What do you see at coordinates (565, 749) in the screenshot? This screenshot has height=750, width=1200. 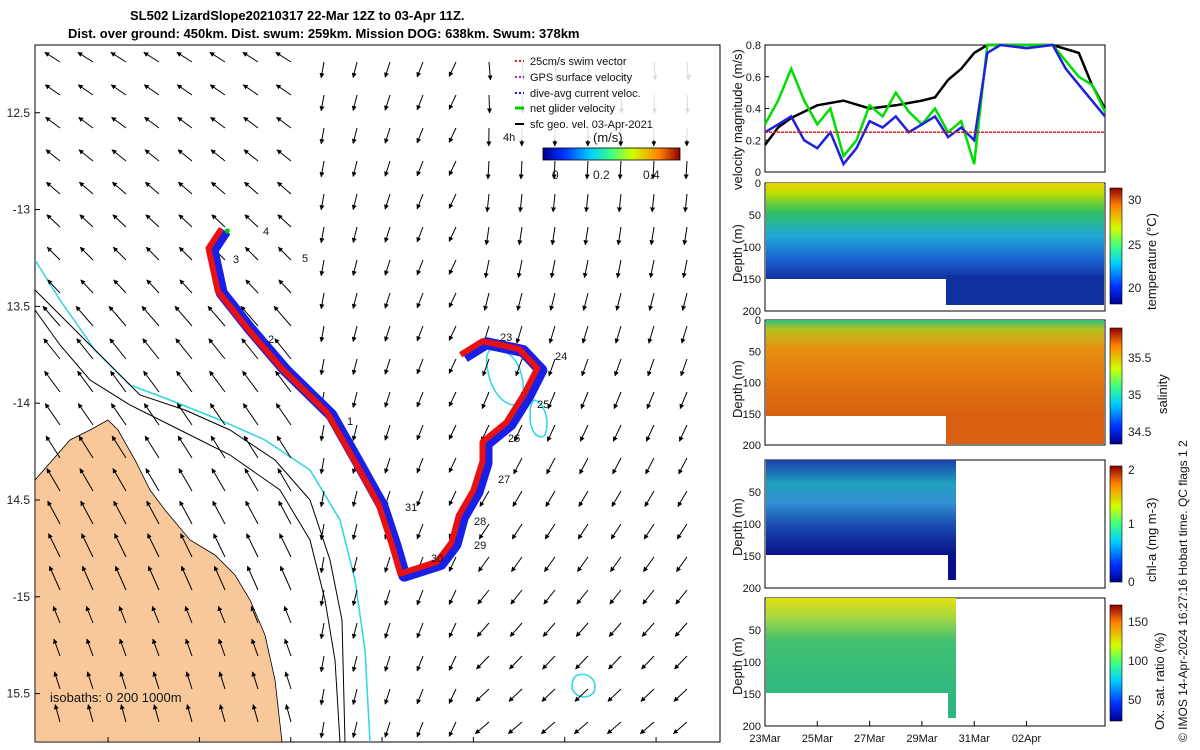 I see `map-x-tick-label: 147` at bounding box center [565, 749].